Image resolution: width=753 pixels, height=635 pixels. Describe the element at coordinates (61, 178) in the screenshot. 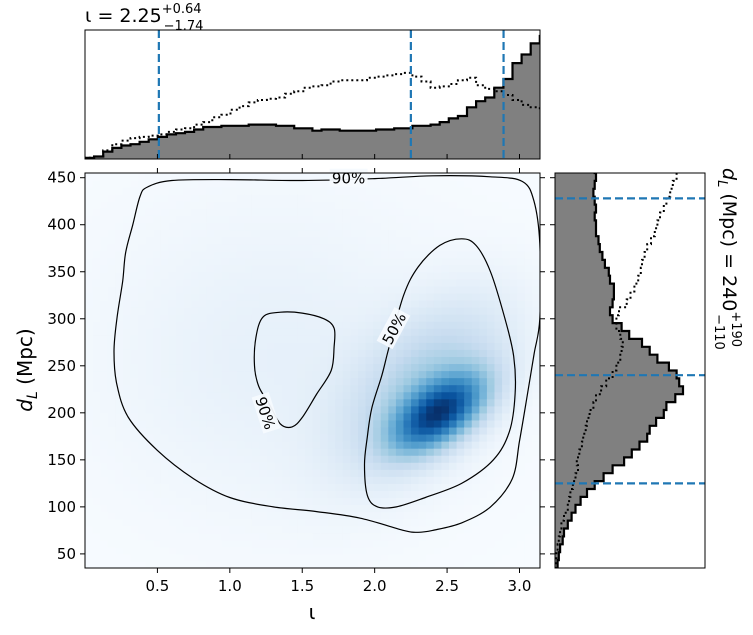

I see `y-tick-label: 450` at that location.